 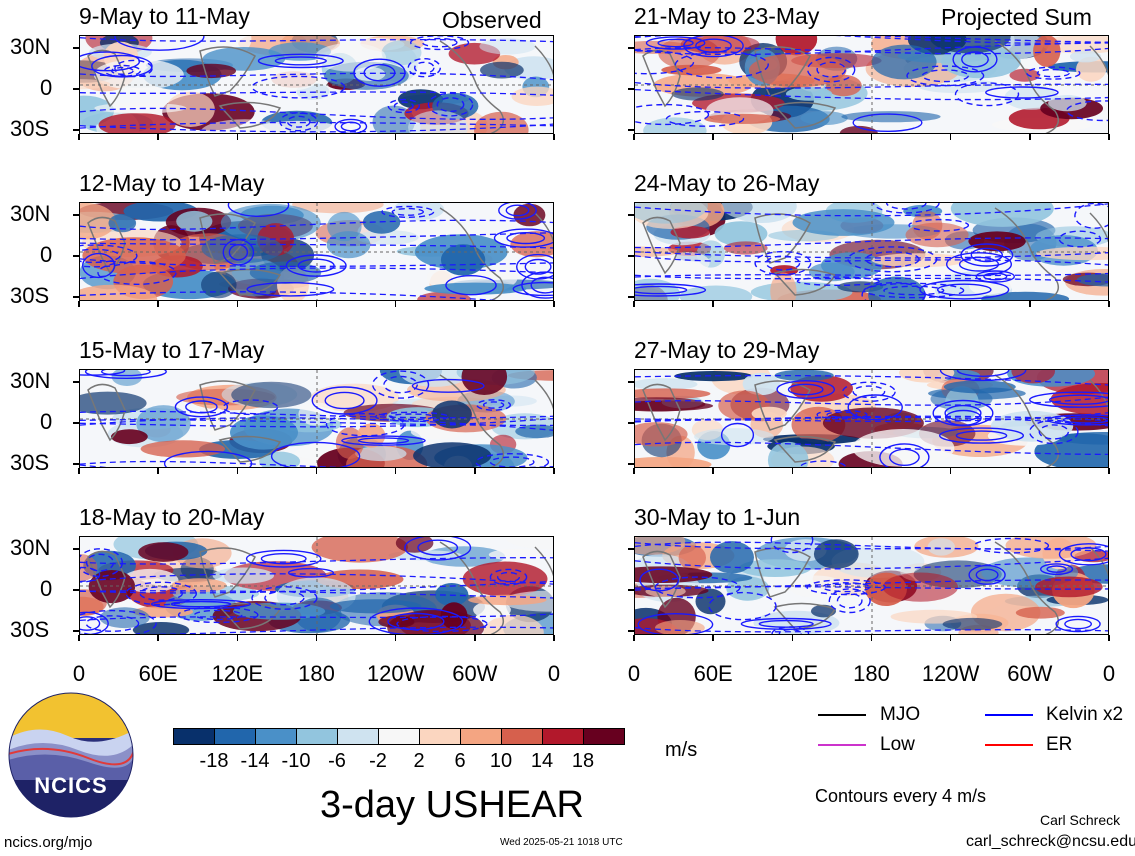 What do you see at coordinates (1016, 17) in the screenshot?
I see `projected-label: Projected Sum` at bounding box center [1016, 17].